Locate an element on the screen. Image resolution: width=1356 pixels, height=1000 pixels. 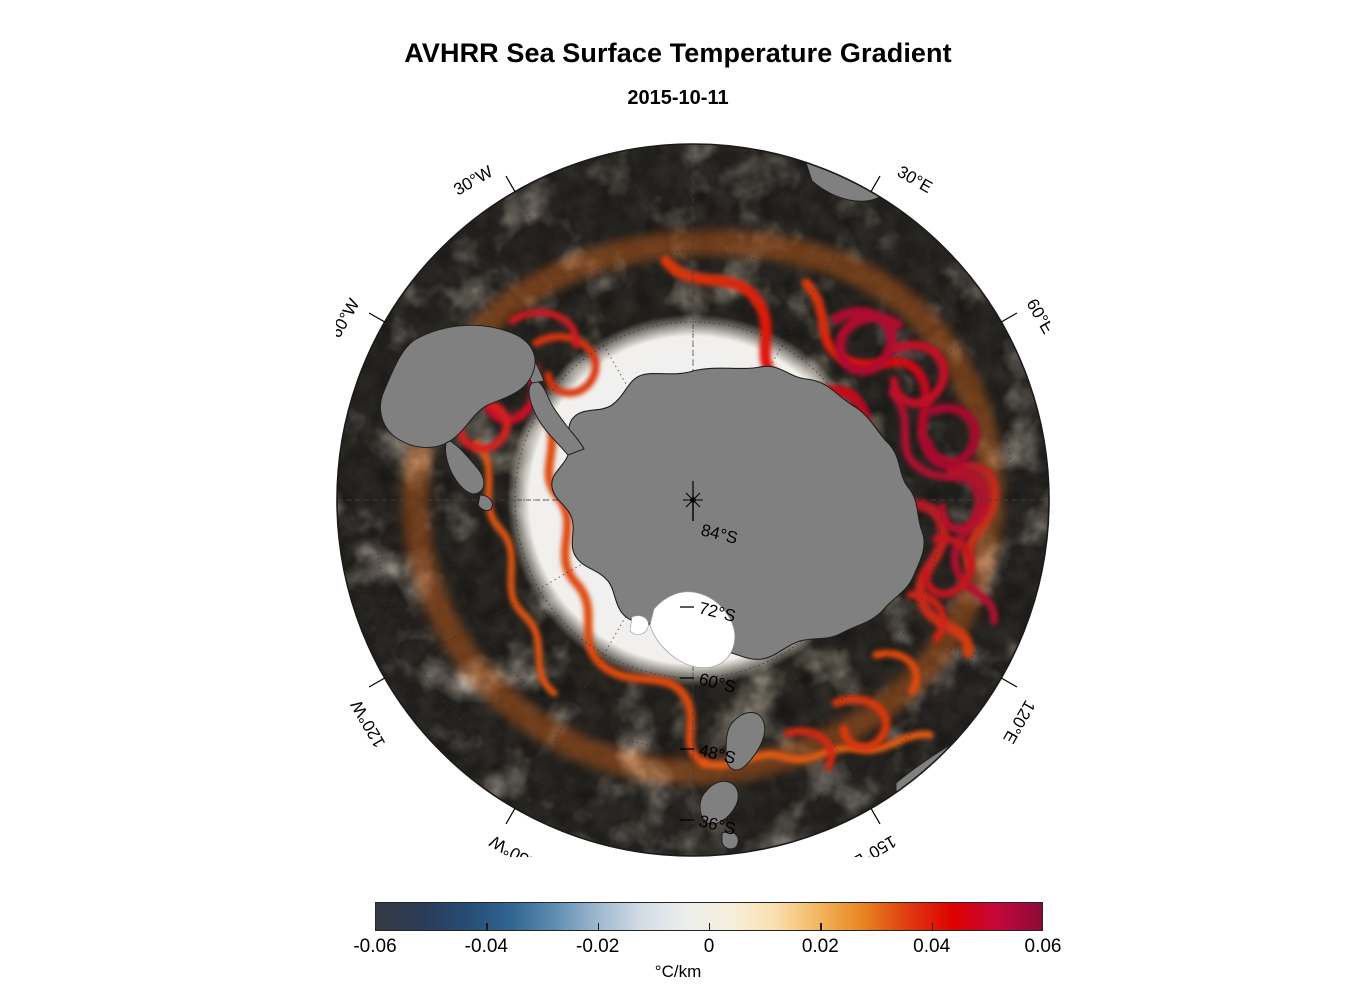
new-zealand-south-island is located at coordinates (745, 741).